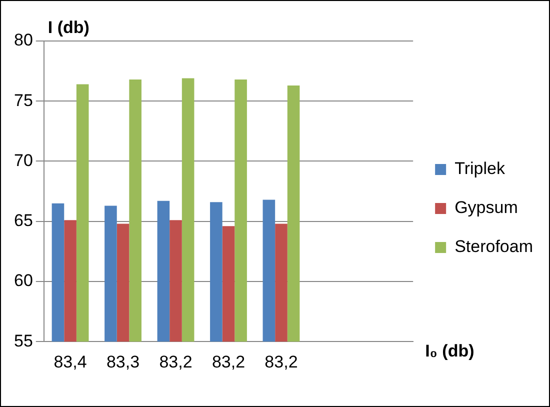 The width and height of the screenshot is (550, 407). What do you see at coordinates (23, 160) in the screenshot?
I see `y-tick-label: 70` at bounding box center [23, 160].